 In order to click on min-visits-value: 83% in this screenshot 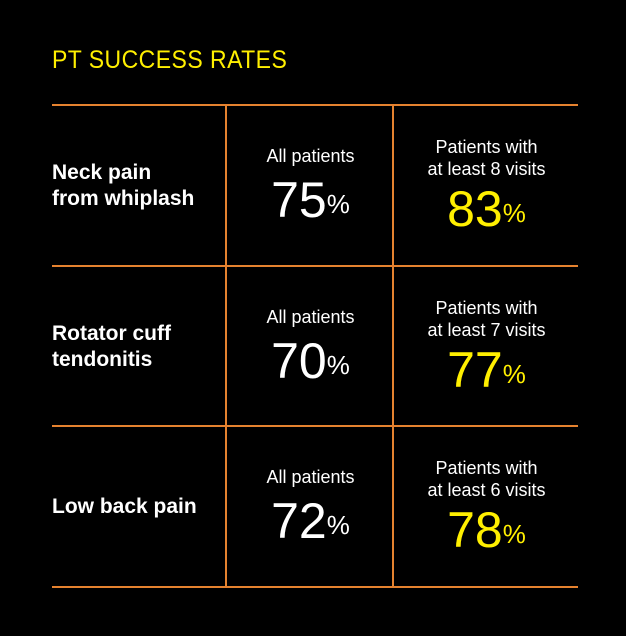, I will do `click(486, 209)`.